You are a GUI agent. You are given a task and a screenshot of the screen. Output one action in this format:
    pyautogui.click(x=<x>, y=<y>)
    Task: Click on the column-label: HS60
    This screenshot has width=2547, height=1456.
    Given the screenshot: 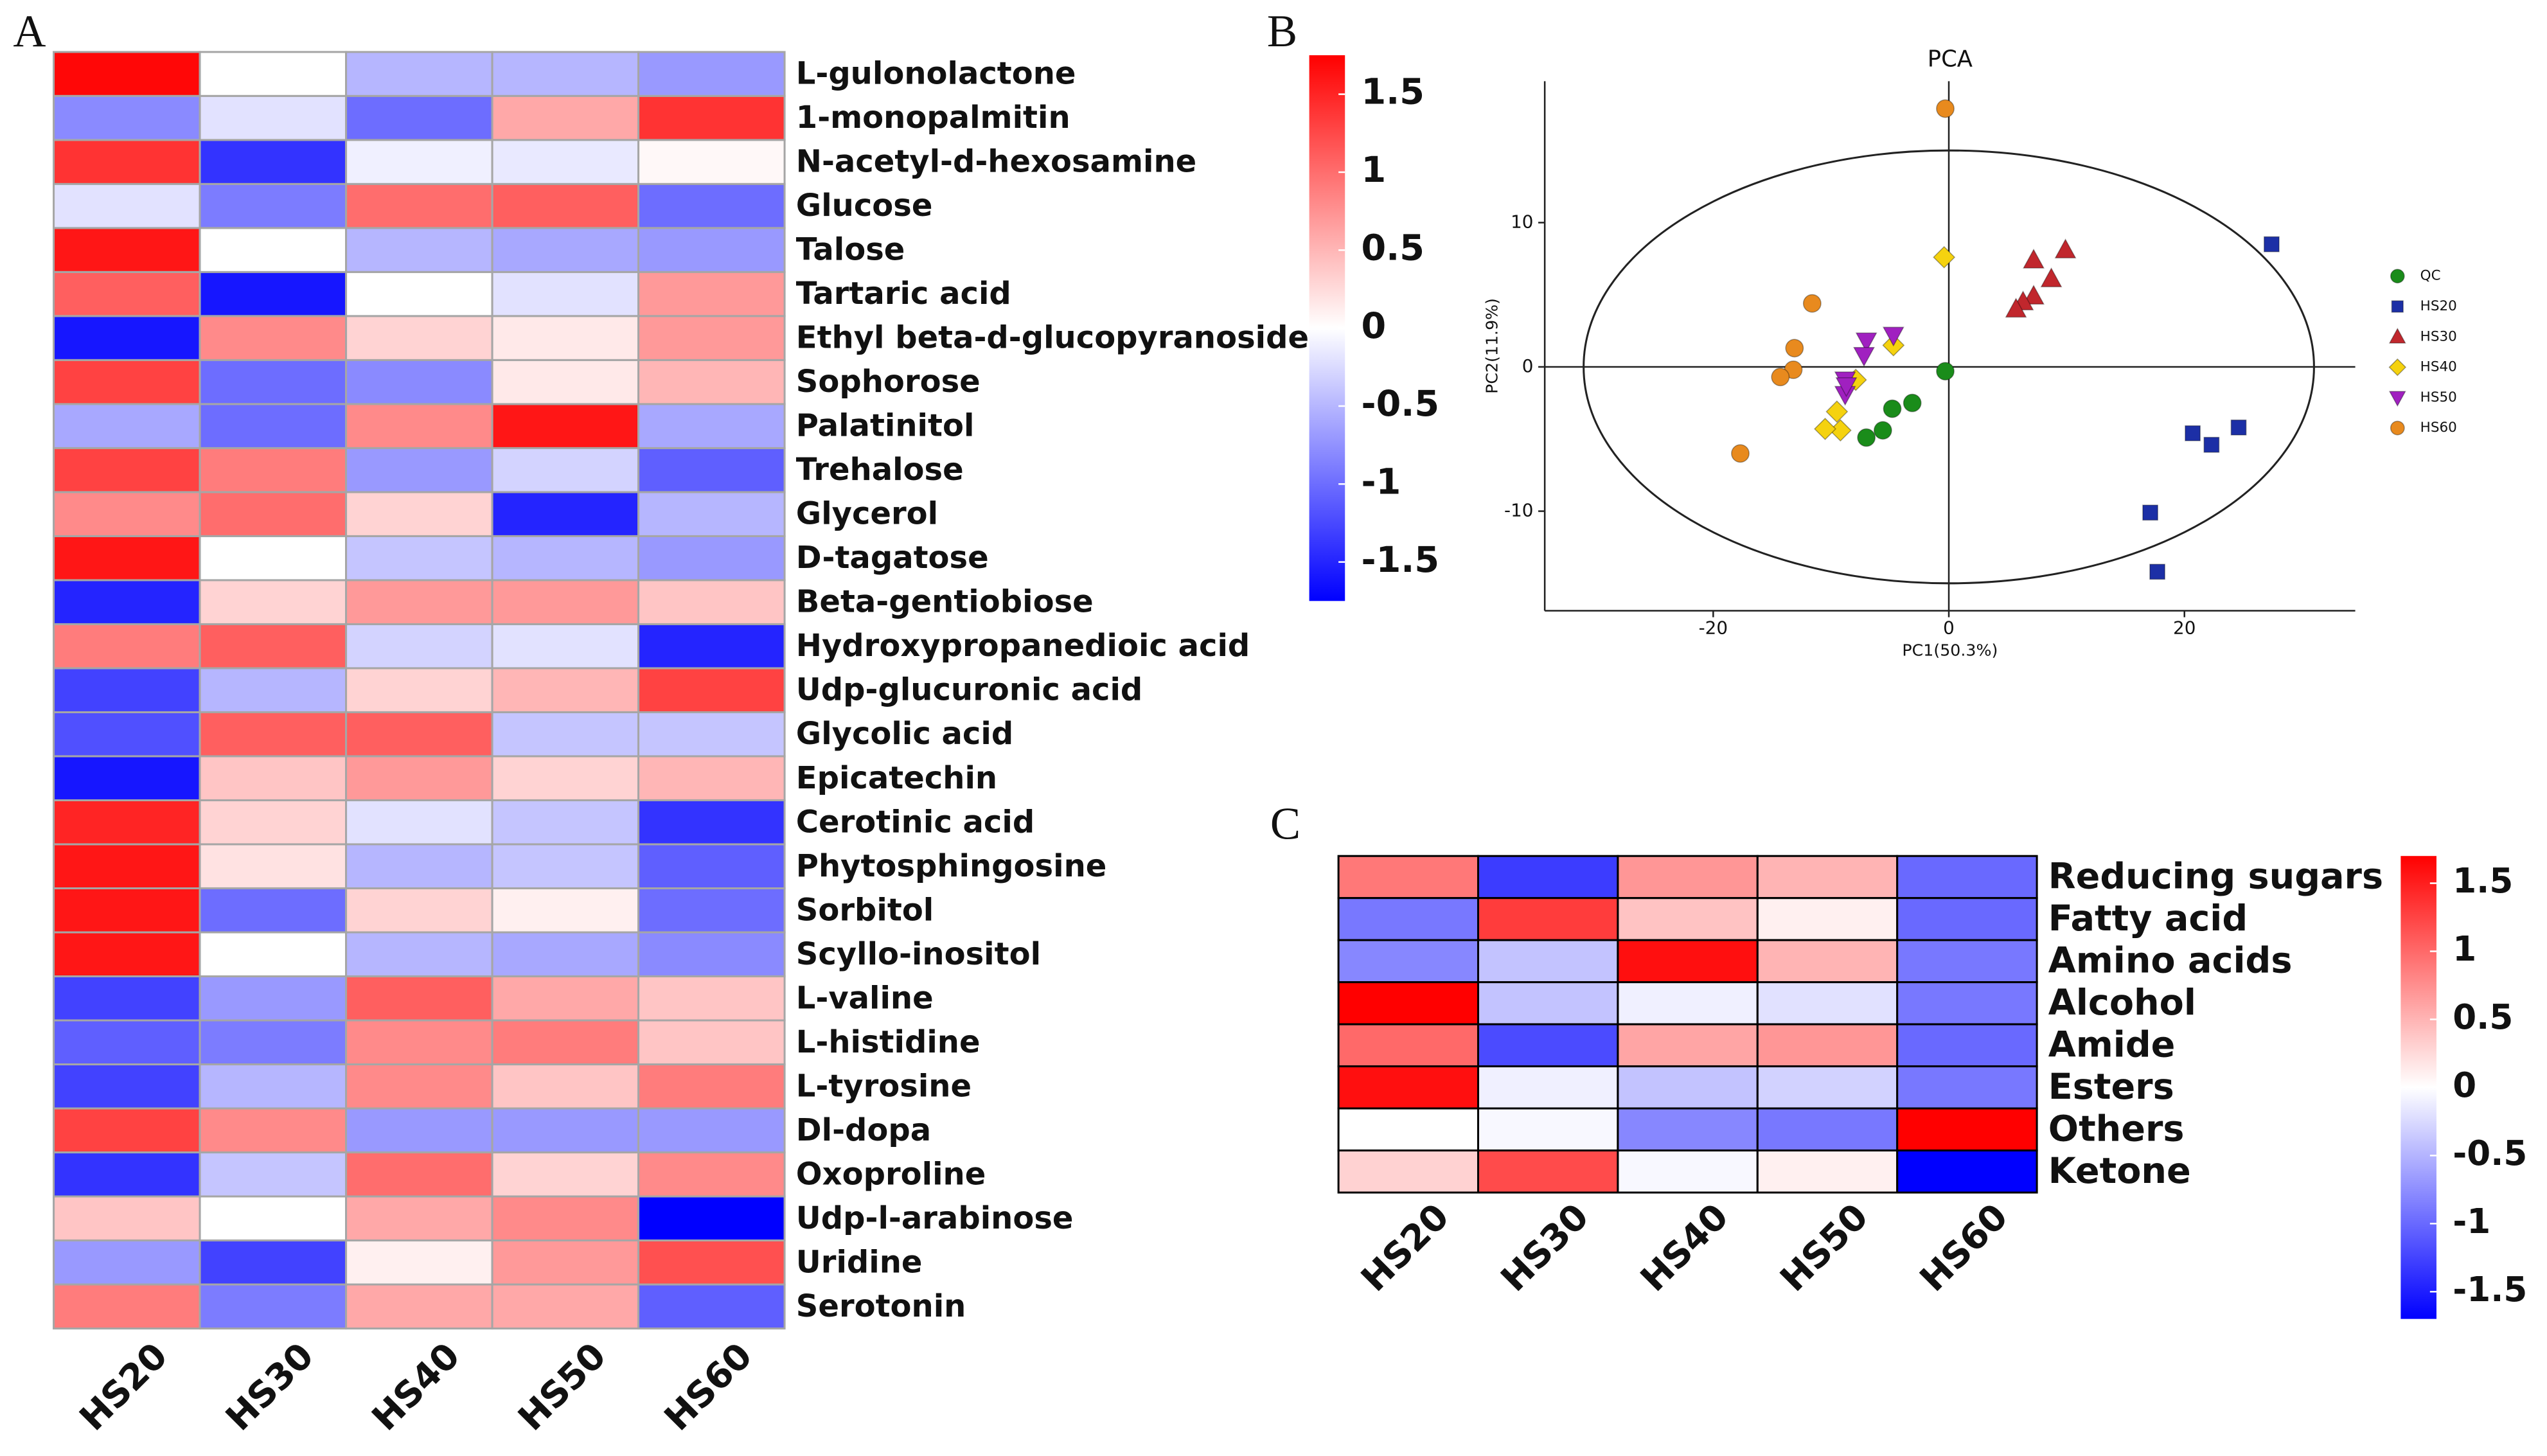 What is the action you would take?
    pyautogui.click(x=1964, y=1248)
    